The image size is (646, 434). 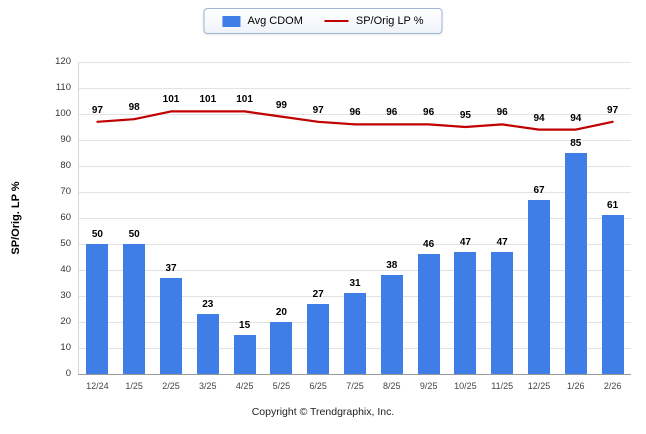 What do you see at coordinates (612, 386) in the screenshot?
I see `x-axis-tick-label: 2/26` at bounding box center [612, 386].